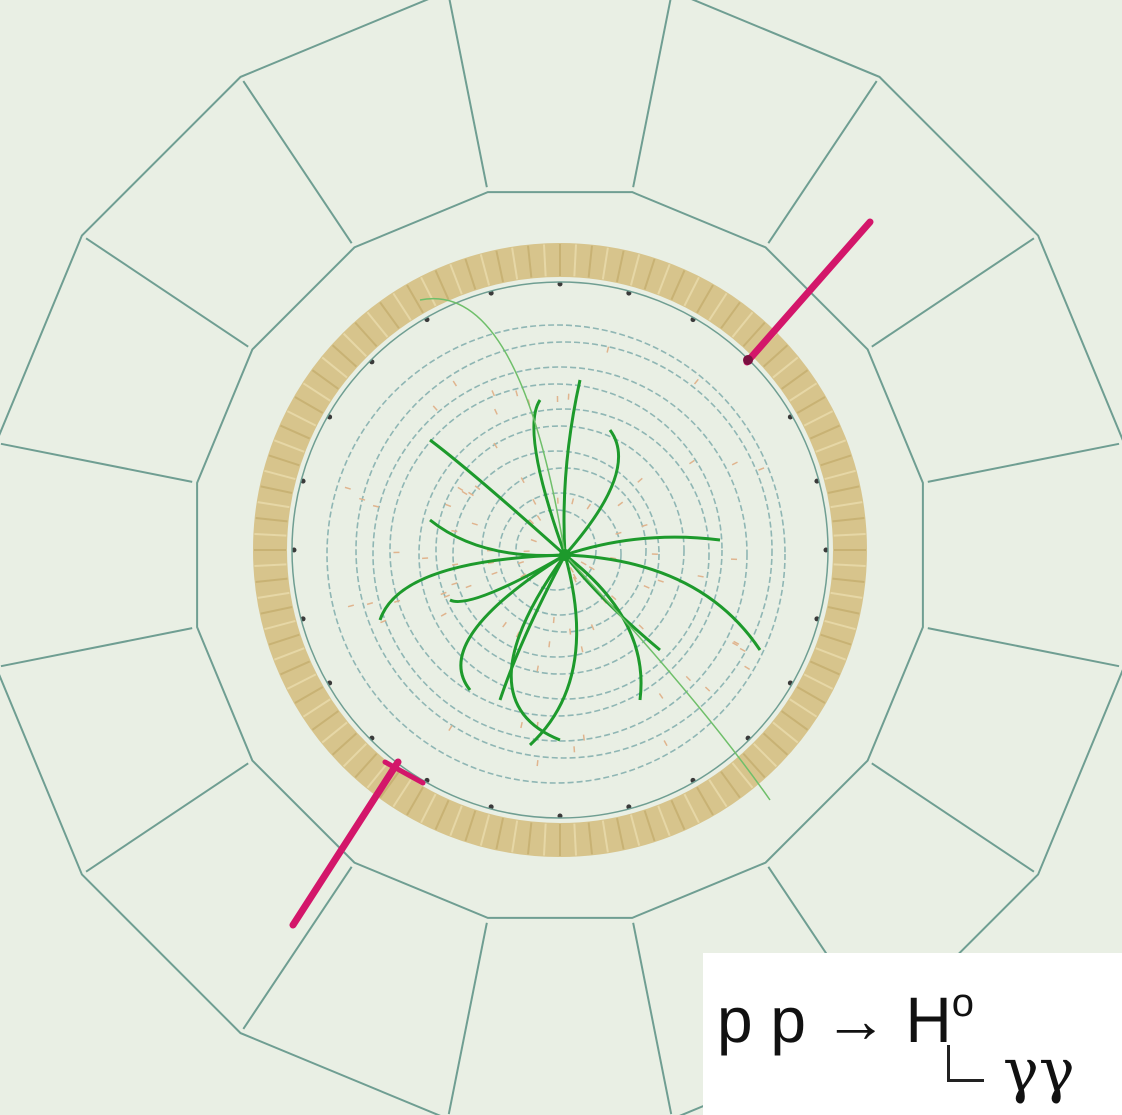 This screenshot has height=1115, width=1122. What do you see at coordinates (1039, 1071) in the screenshot?
I see `decay-products: γγ` at bounding box center [1039, 1071].